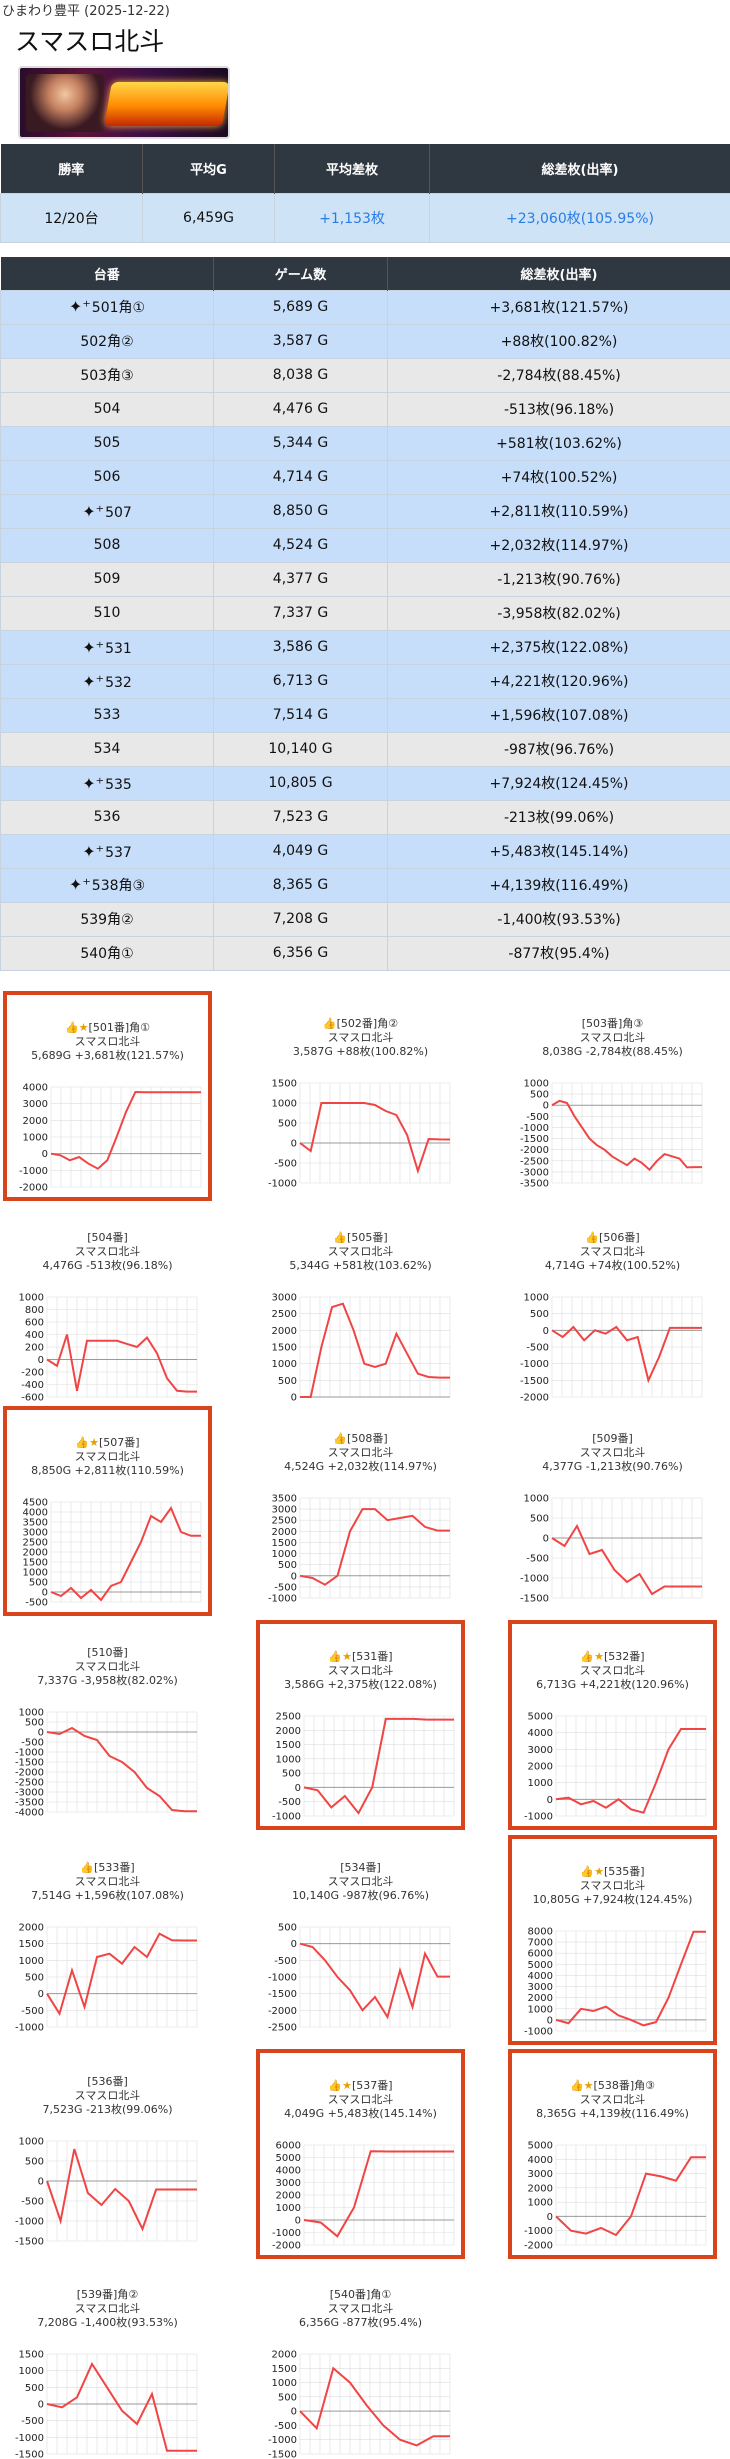  I want to click on table-row: ✦⁺535 10,805 G +7,924枚(124.45%), so click(365, 783).